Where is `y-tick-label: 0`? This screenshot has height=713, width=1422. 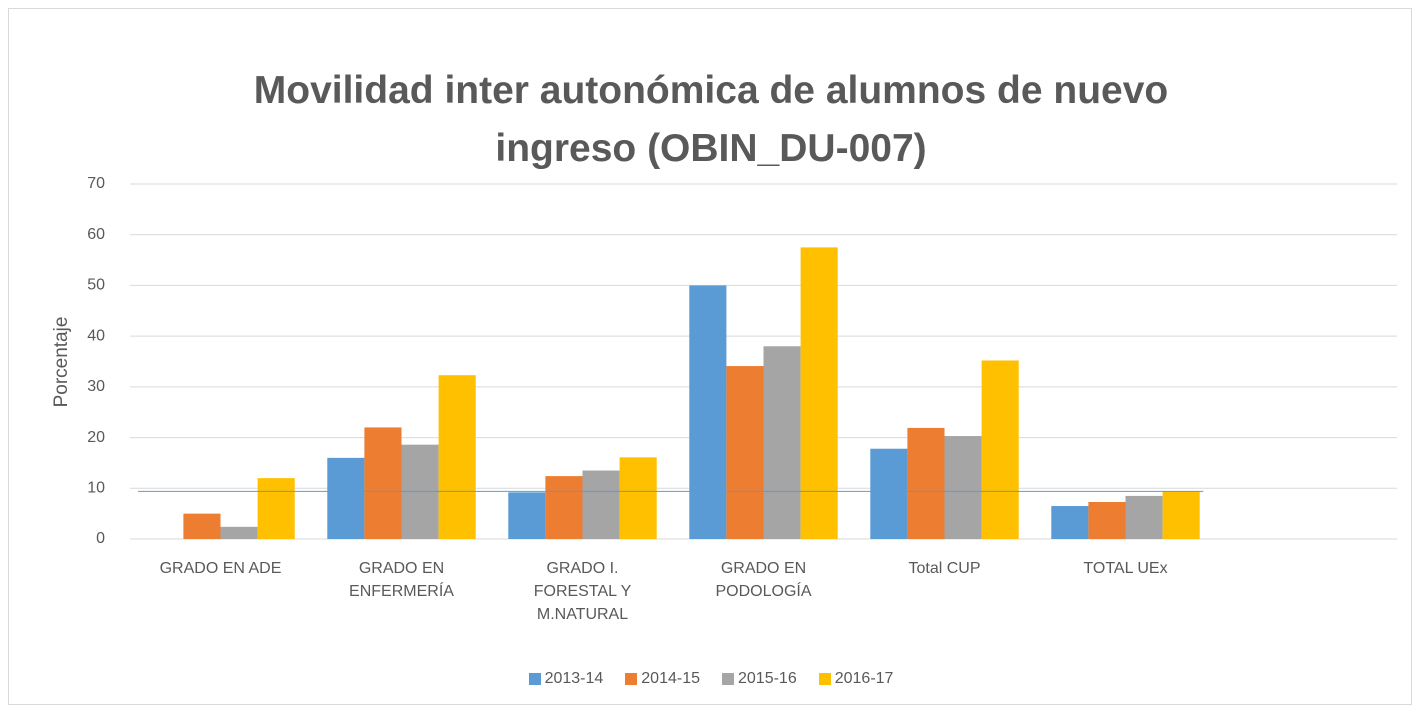
y-tick-label: 0 is located at coordinates (100, 538).